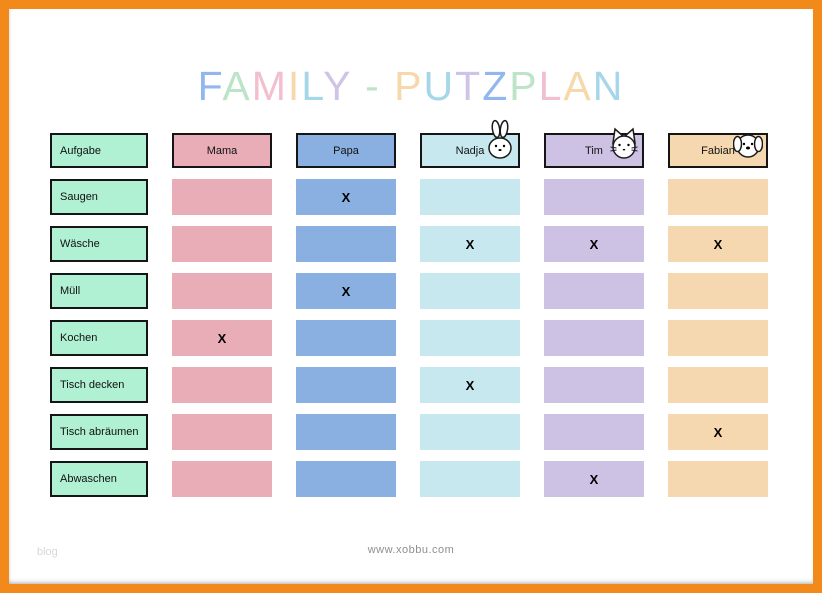  I want to click on cat-icon, so click(624, 140).